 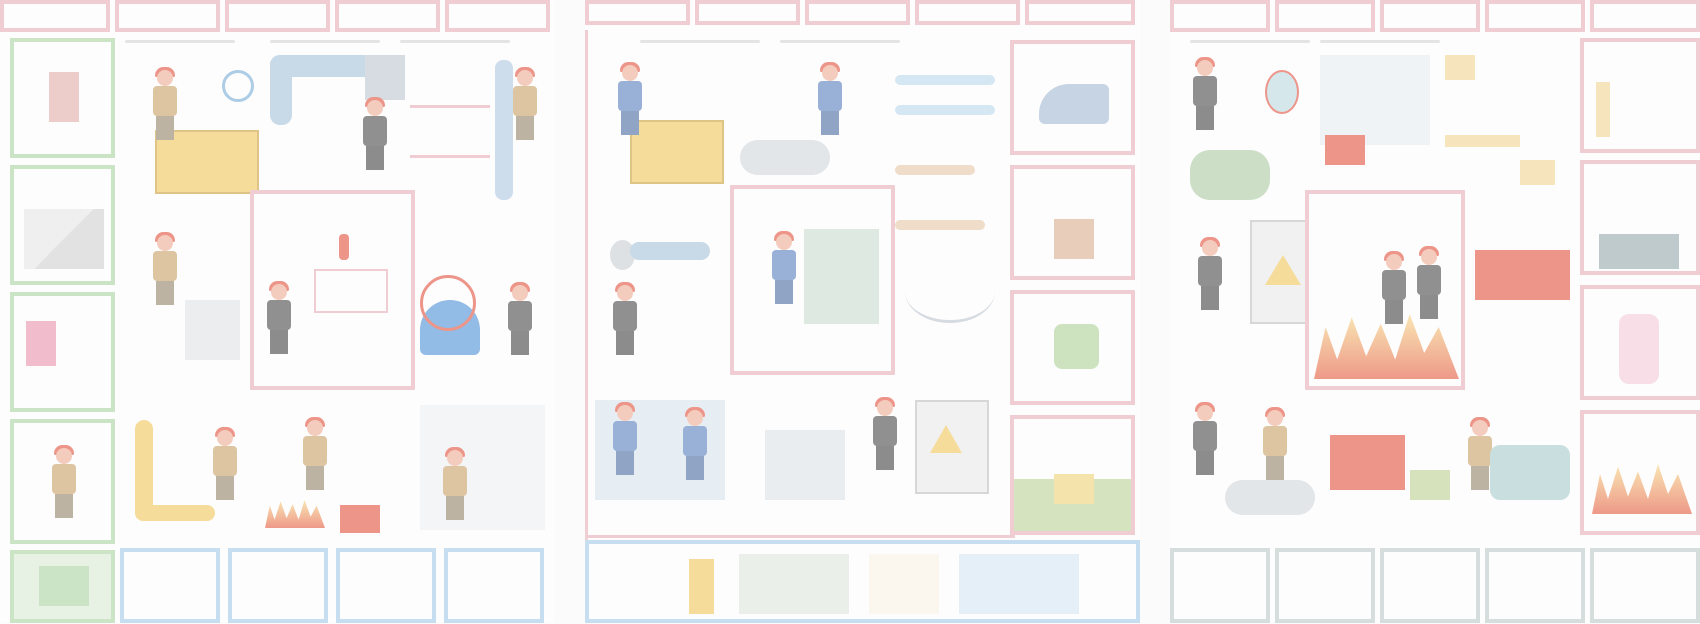 I want to click on forest-fire-panel, so click(x=1640, y=472).